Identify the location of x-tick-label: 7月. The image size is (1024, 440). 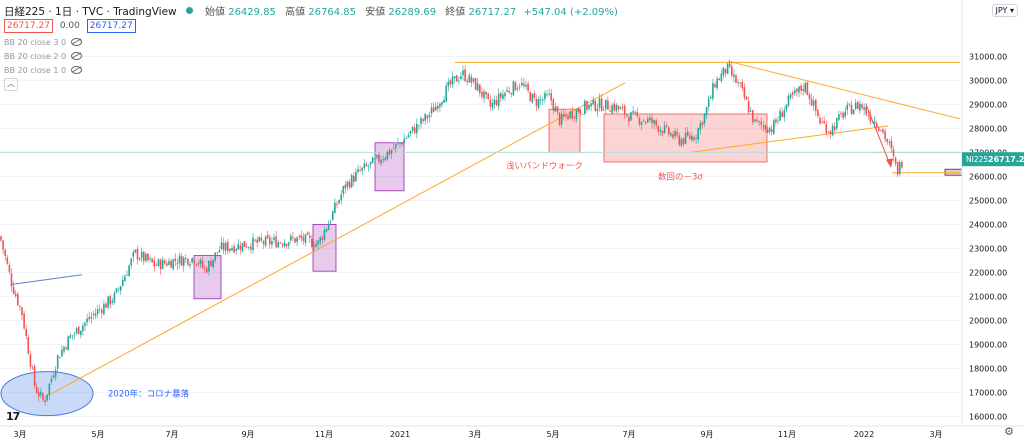
(628, 434).